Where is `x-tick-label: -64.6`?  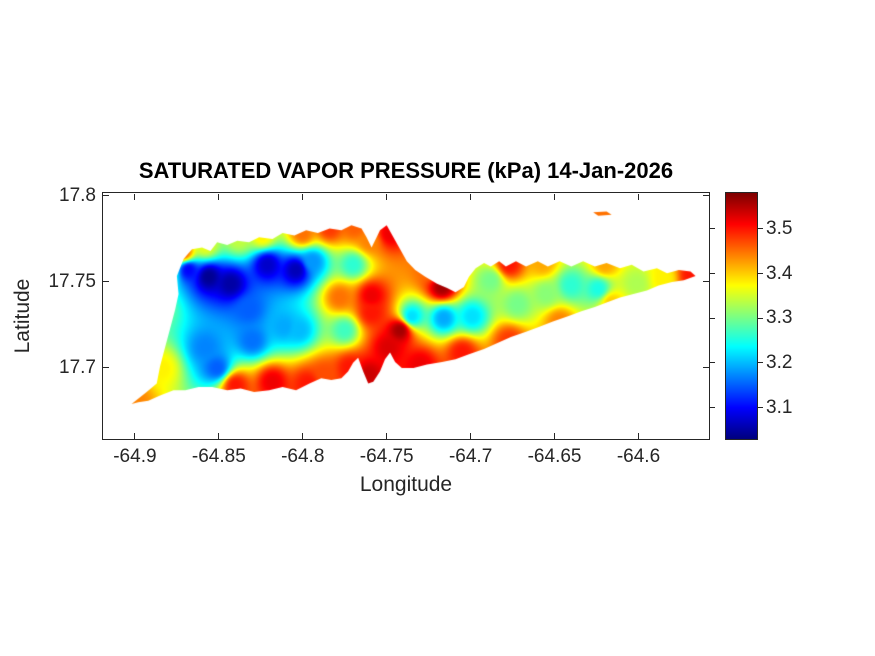
x-tick-label: -64.6 is located at coordinates (638, 456).